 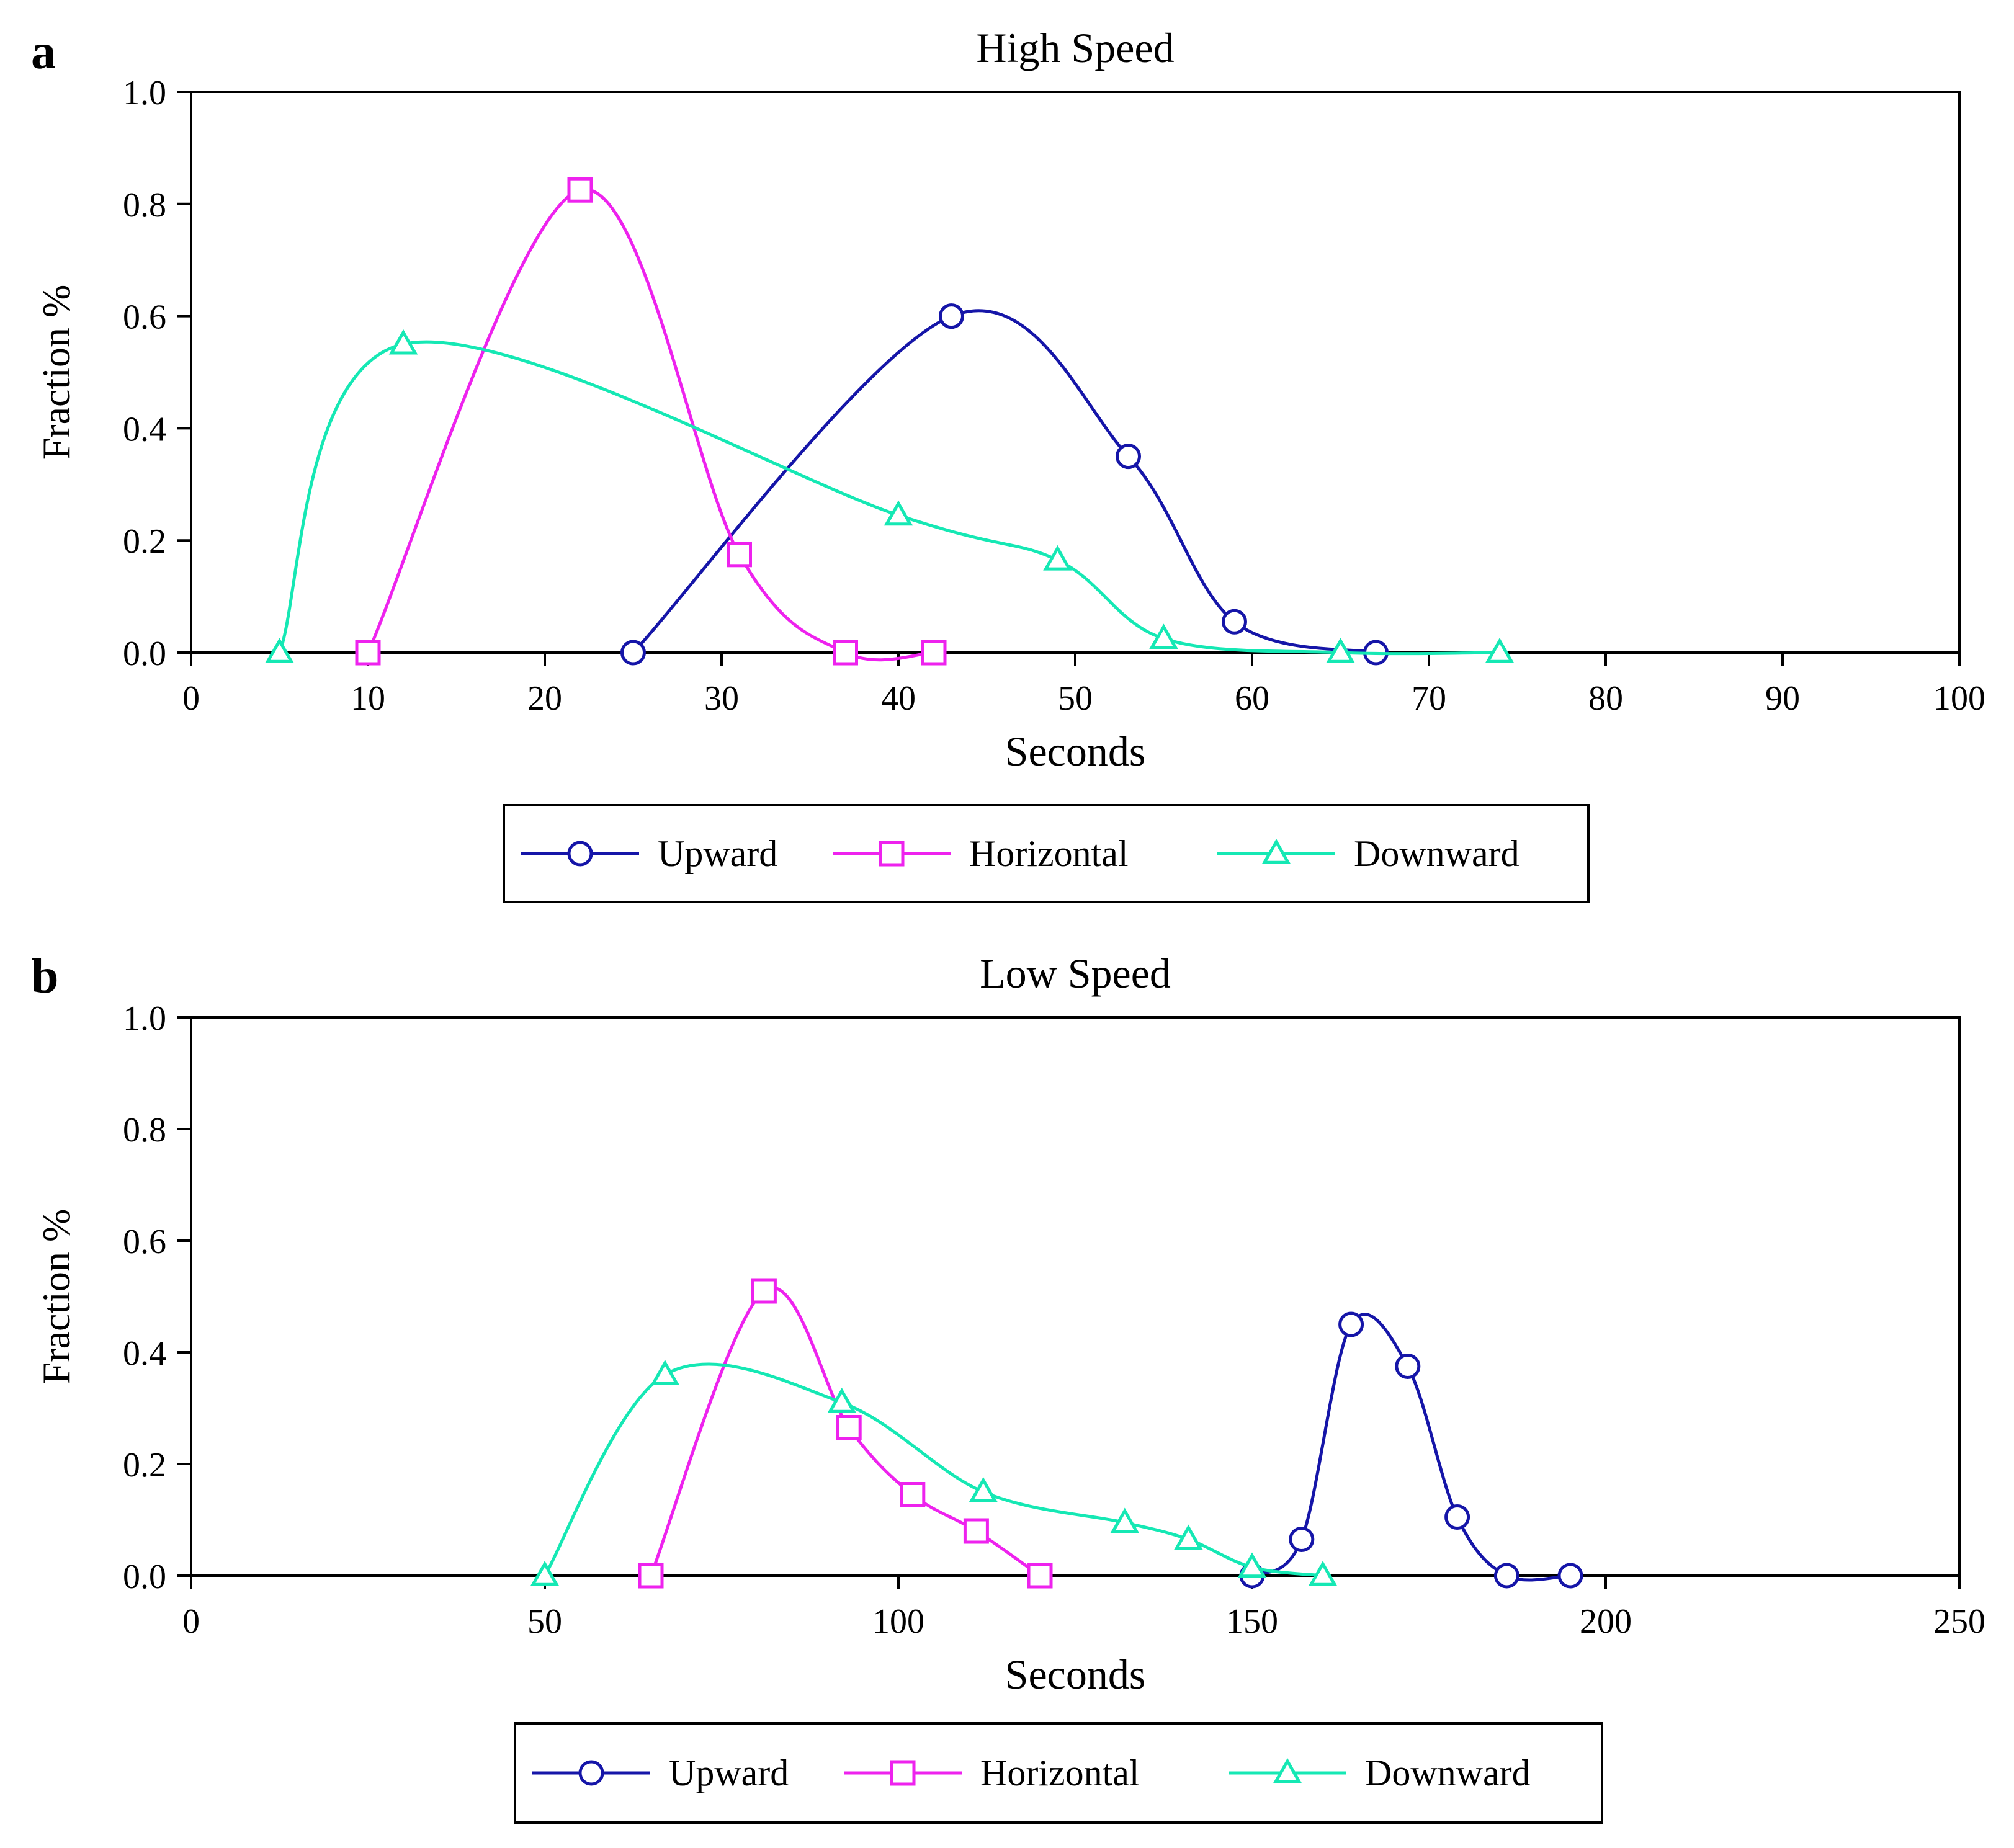 What do you see at coordinates (1252, 1622) in the screenshot?
I see `x-tick-label: 150` at bounding box center [1252, 1622].